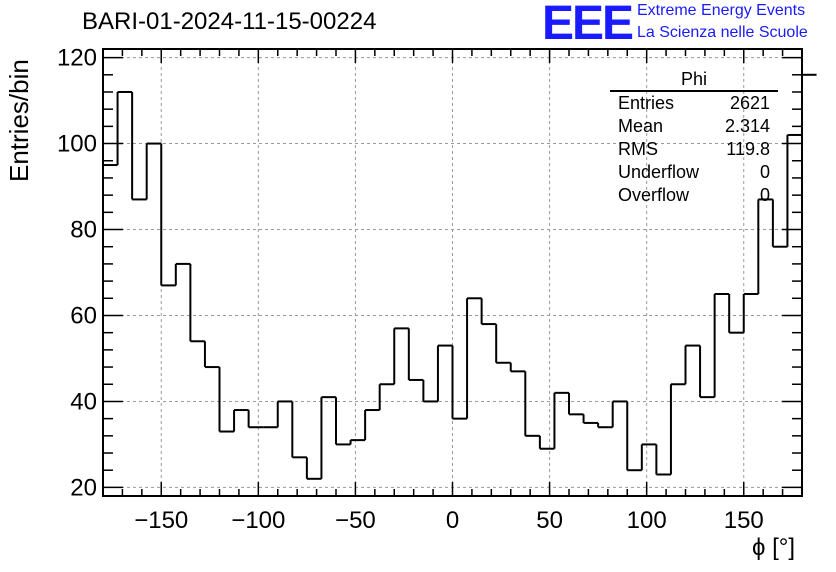 The height and width of the screenshot is (572, 836). What do you see at coordinates (646, 103) in the screenshot?
I see `stats-label: Entries` at bounding box center [646, 103].